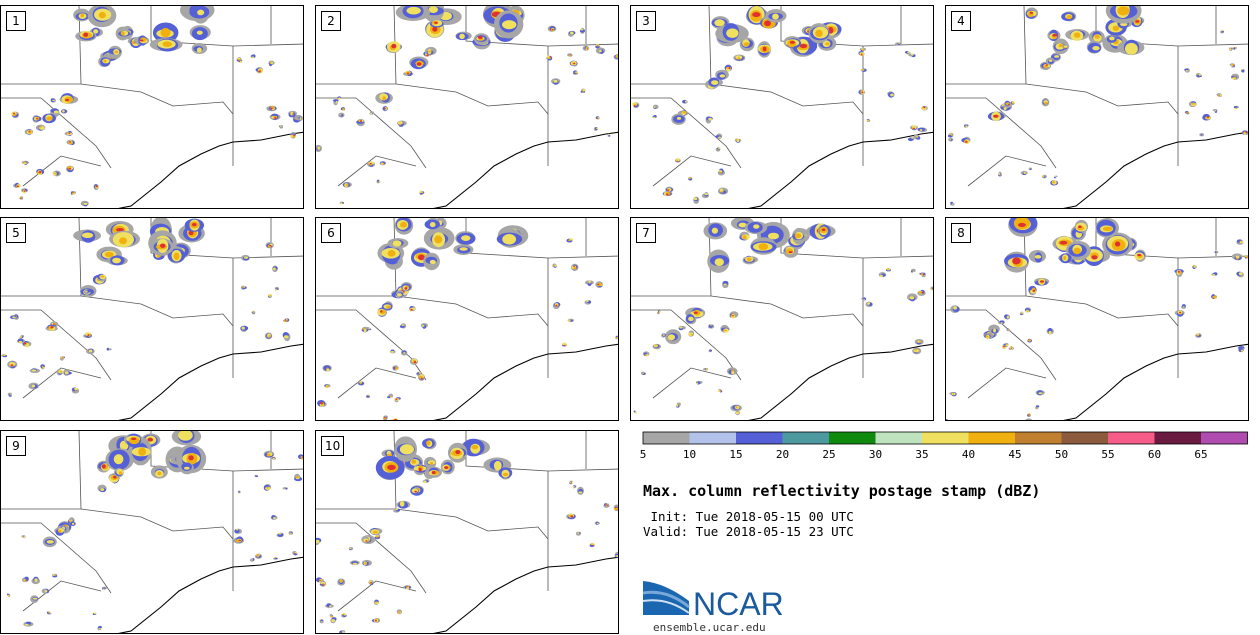 The height and width of the screenshot is (635, 1260). Describe the element at coordinates (1107, 454) in the screenshot. I see `colorbar-tick-label: 55` at that location.